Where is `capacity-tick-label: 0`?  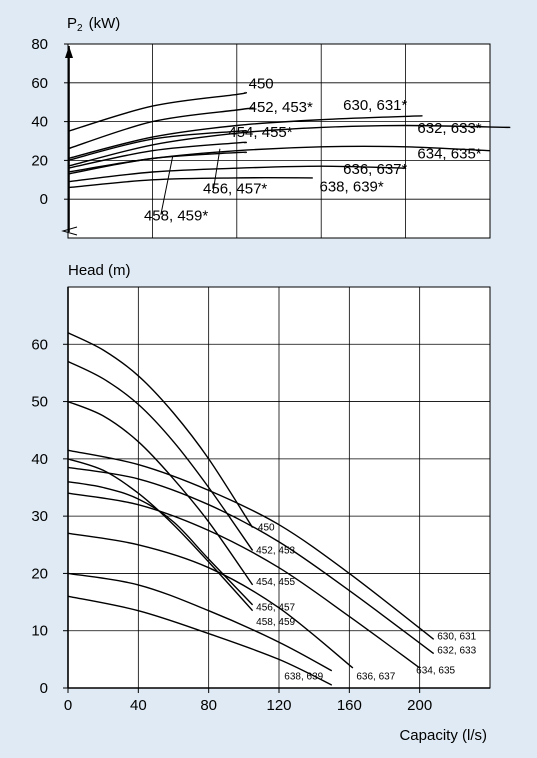
capacity-tick-label: 0 is located at coordinates (68, 705).